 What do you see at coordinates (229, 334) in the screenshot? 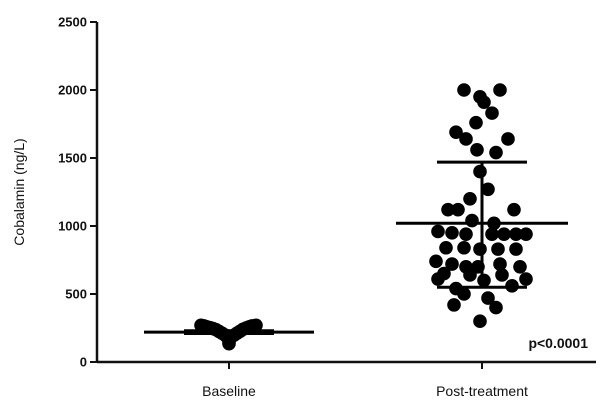
I see `group-baseline` at bounding box center [229, 334].